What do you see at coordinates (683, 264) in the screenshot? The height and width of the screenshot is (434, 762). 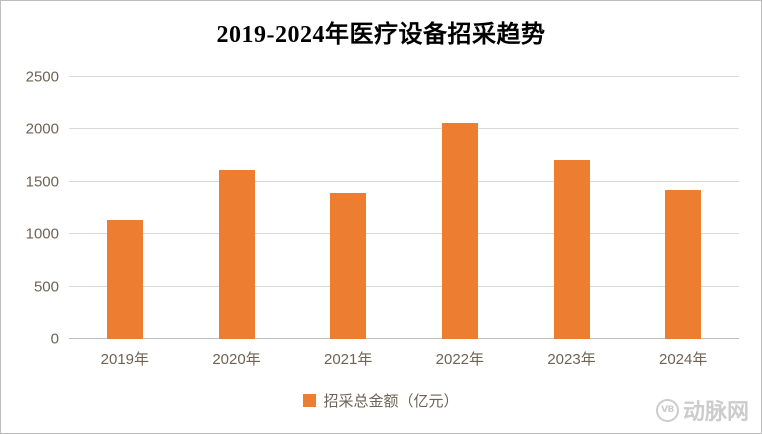 I see `bar-2024年` at bounding box center [683, 264].